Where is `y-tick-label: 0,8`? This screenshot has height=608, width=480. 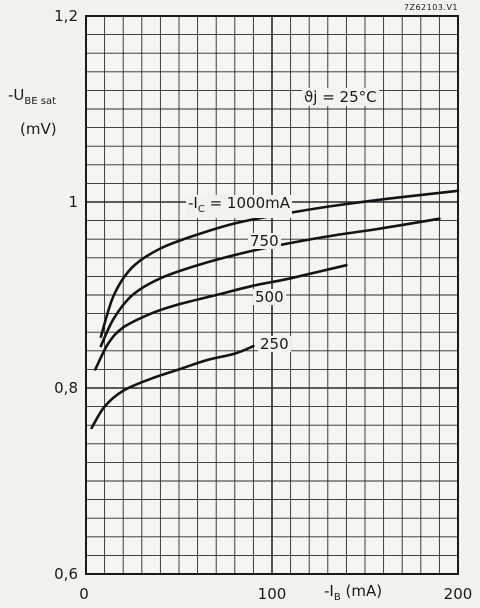 y-tick-label: 0,8 is located at coordinates (66, 388).